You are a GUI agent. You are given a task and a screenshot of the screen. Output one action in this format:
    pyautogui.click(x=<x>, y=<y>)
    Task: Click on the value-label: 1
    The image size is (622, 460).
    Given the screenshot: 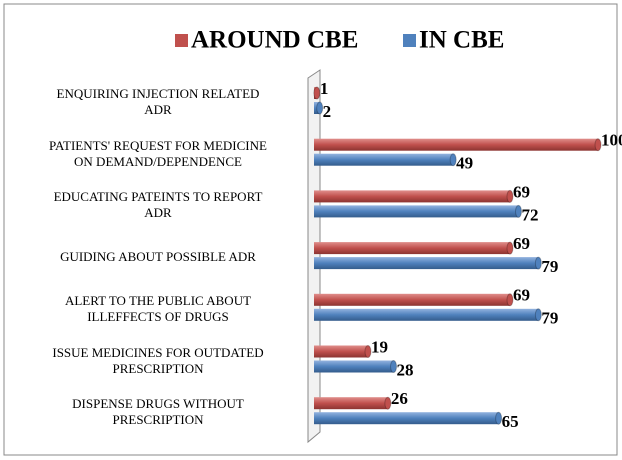 What is the action you would take?
    pyautogui.click(x=324, y=88)
    